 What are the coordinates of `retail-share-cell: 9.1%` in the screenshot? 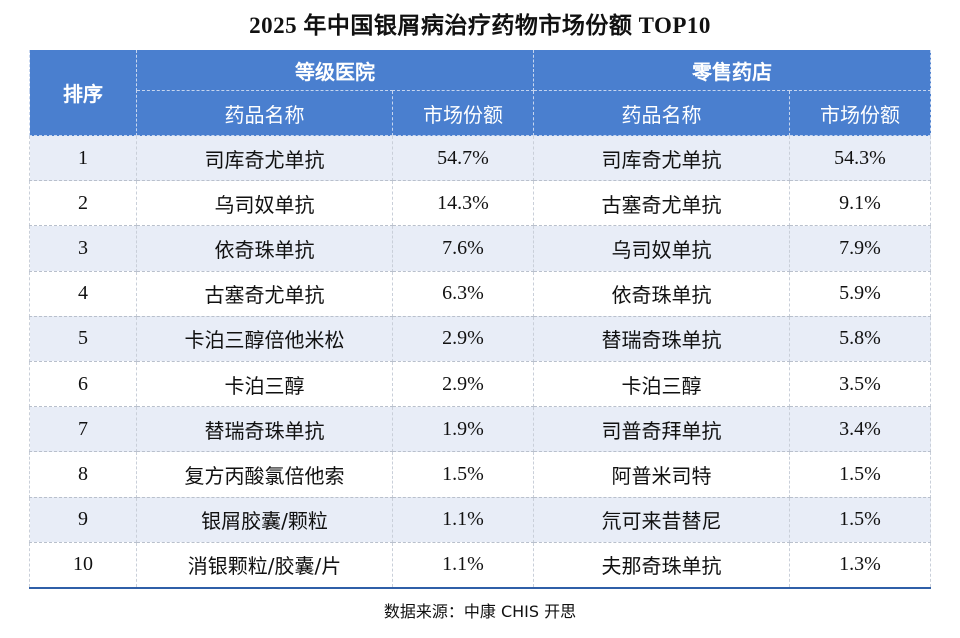 It's located at (860, 203).